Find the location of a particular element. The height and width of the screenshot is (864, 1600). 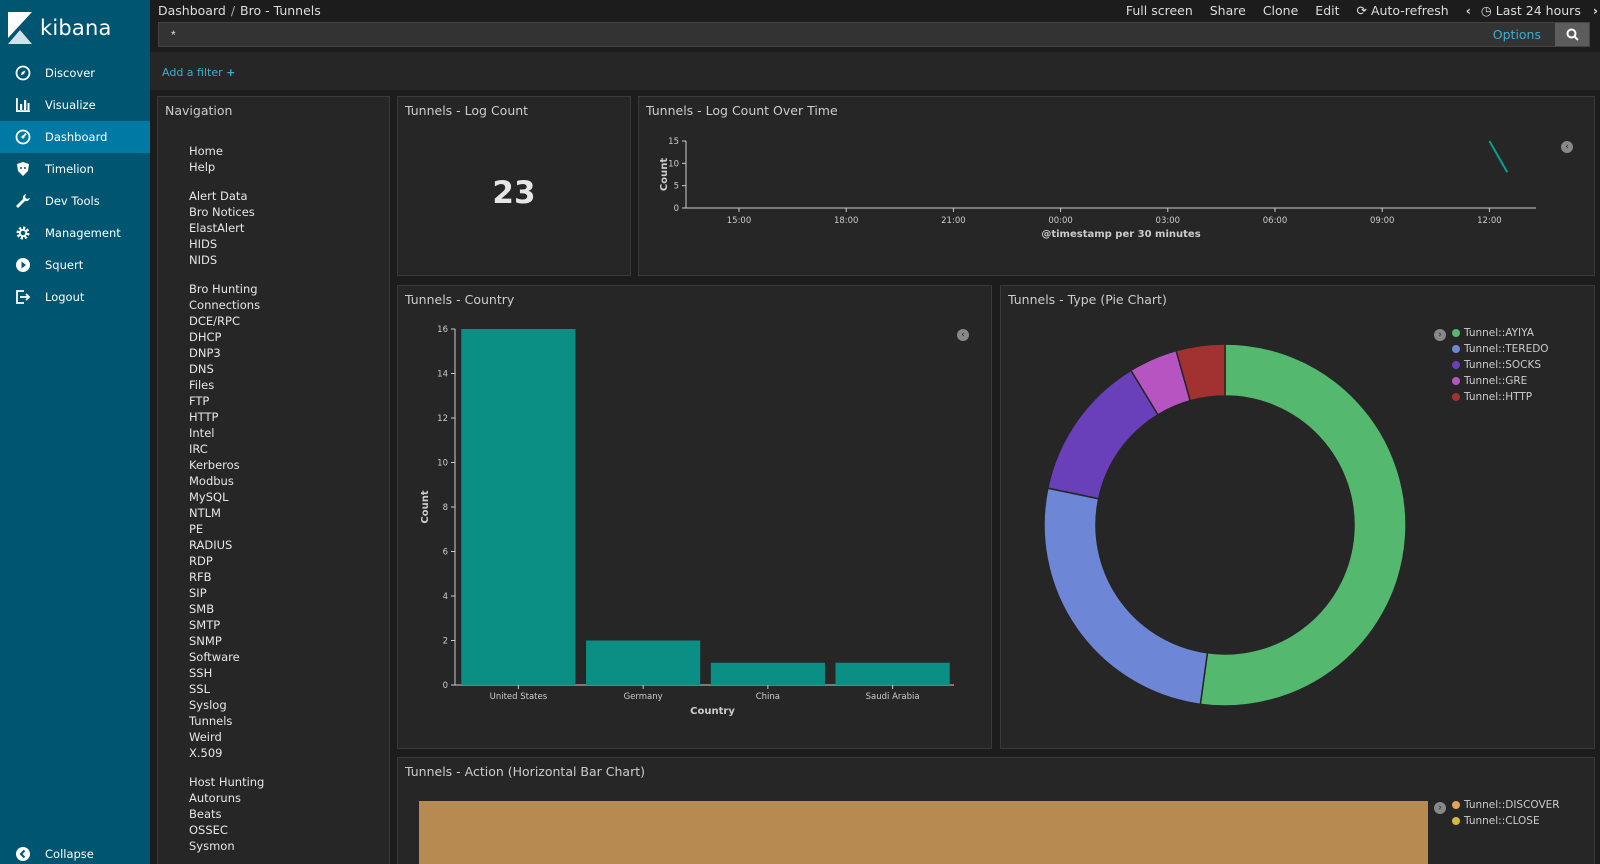

search-button is located at coordinates (1572, 34).